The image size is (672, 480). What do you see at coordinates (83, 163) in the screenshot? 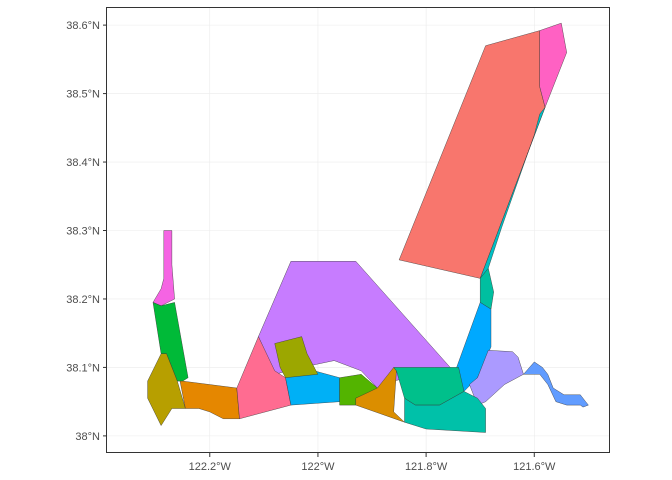
I see `y-tick-label: 38.4°N` at bounding box center [83, 163].